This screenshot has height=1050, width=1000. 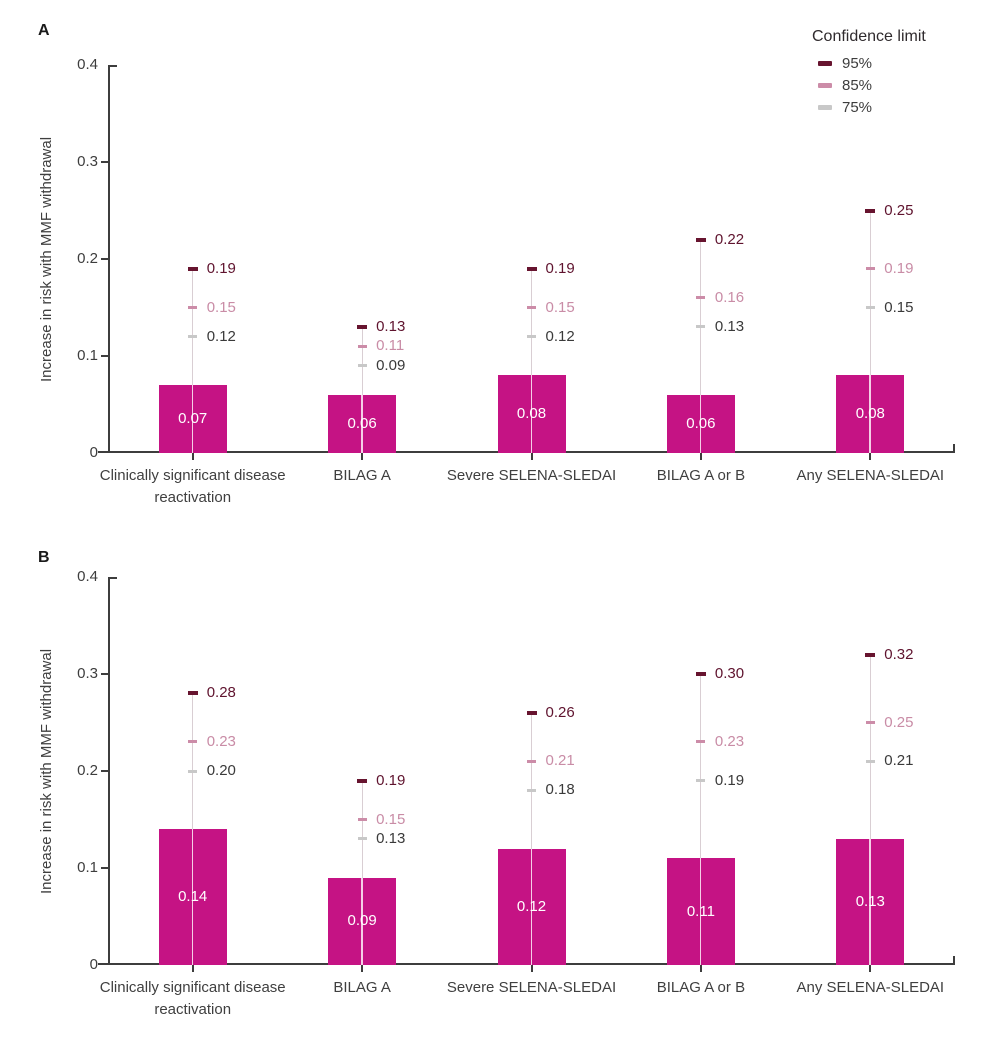 I want to click on ci-label-75: 0.15, so click(x=899, y=307).